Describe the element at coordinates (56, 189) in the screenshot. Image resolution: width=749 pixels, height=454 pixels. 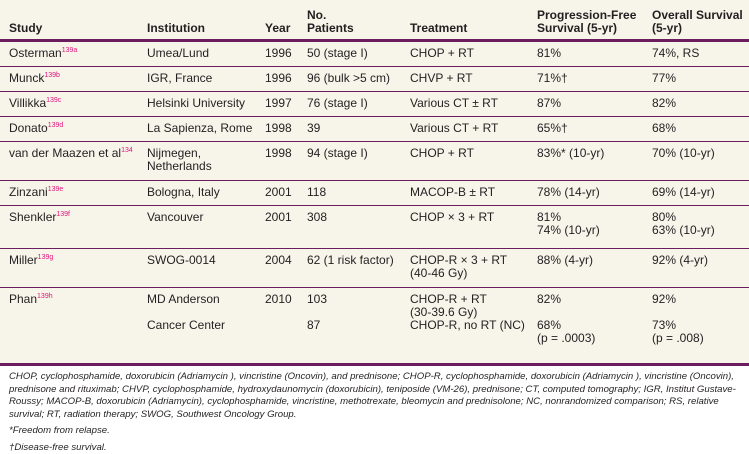
I see `reference-superscript: 139e` at that location.